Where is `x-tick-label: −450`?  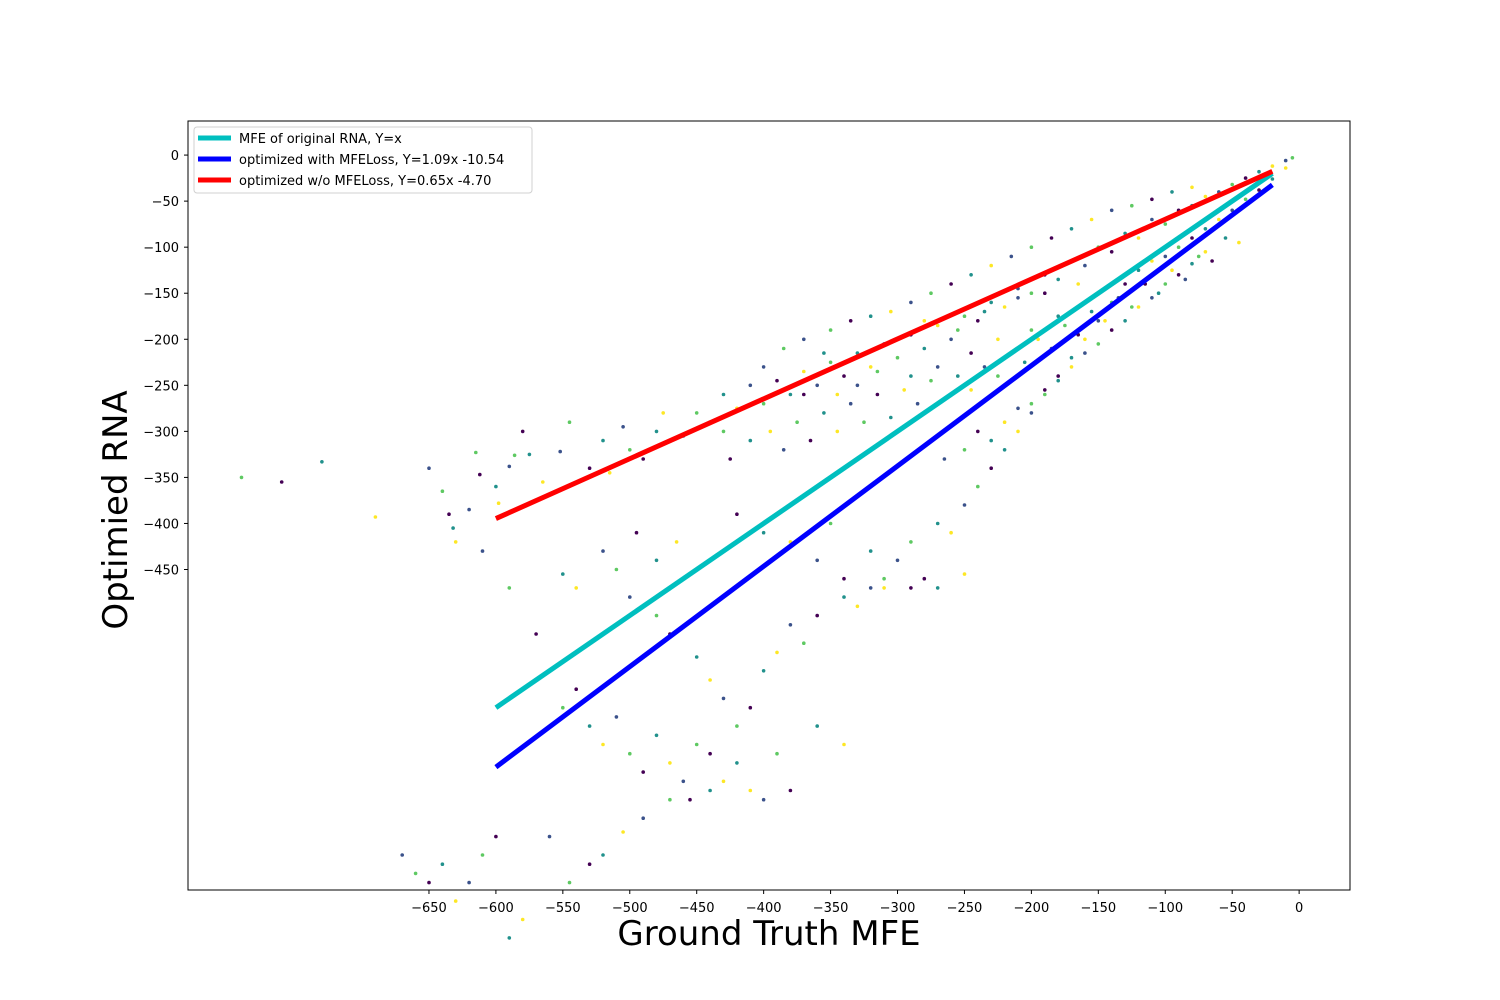
x-tick-label: −450 is located at coordinates (697, 908).